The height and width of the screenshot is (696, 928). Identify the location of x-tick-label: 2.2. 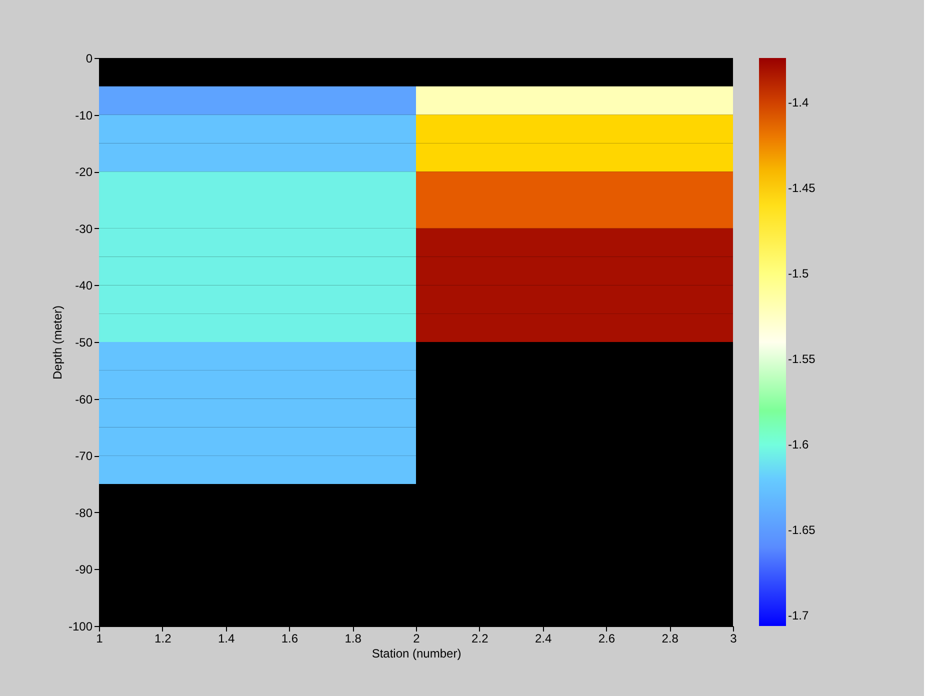
(480, 639).